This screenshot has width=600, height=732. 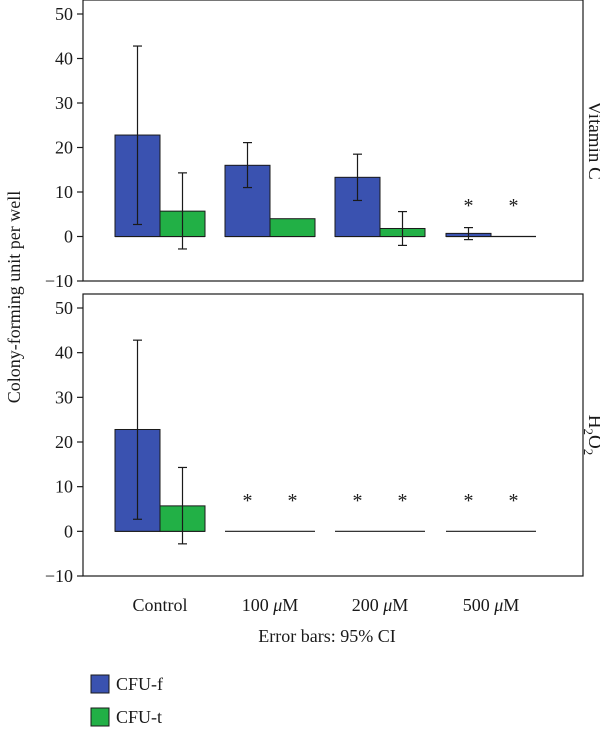 What do you see at coordinates (479, 605) in the screenshot?
I see `x-category-number: 500` at bounding box center [479, 605].